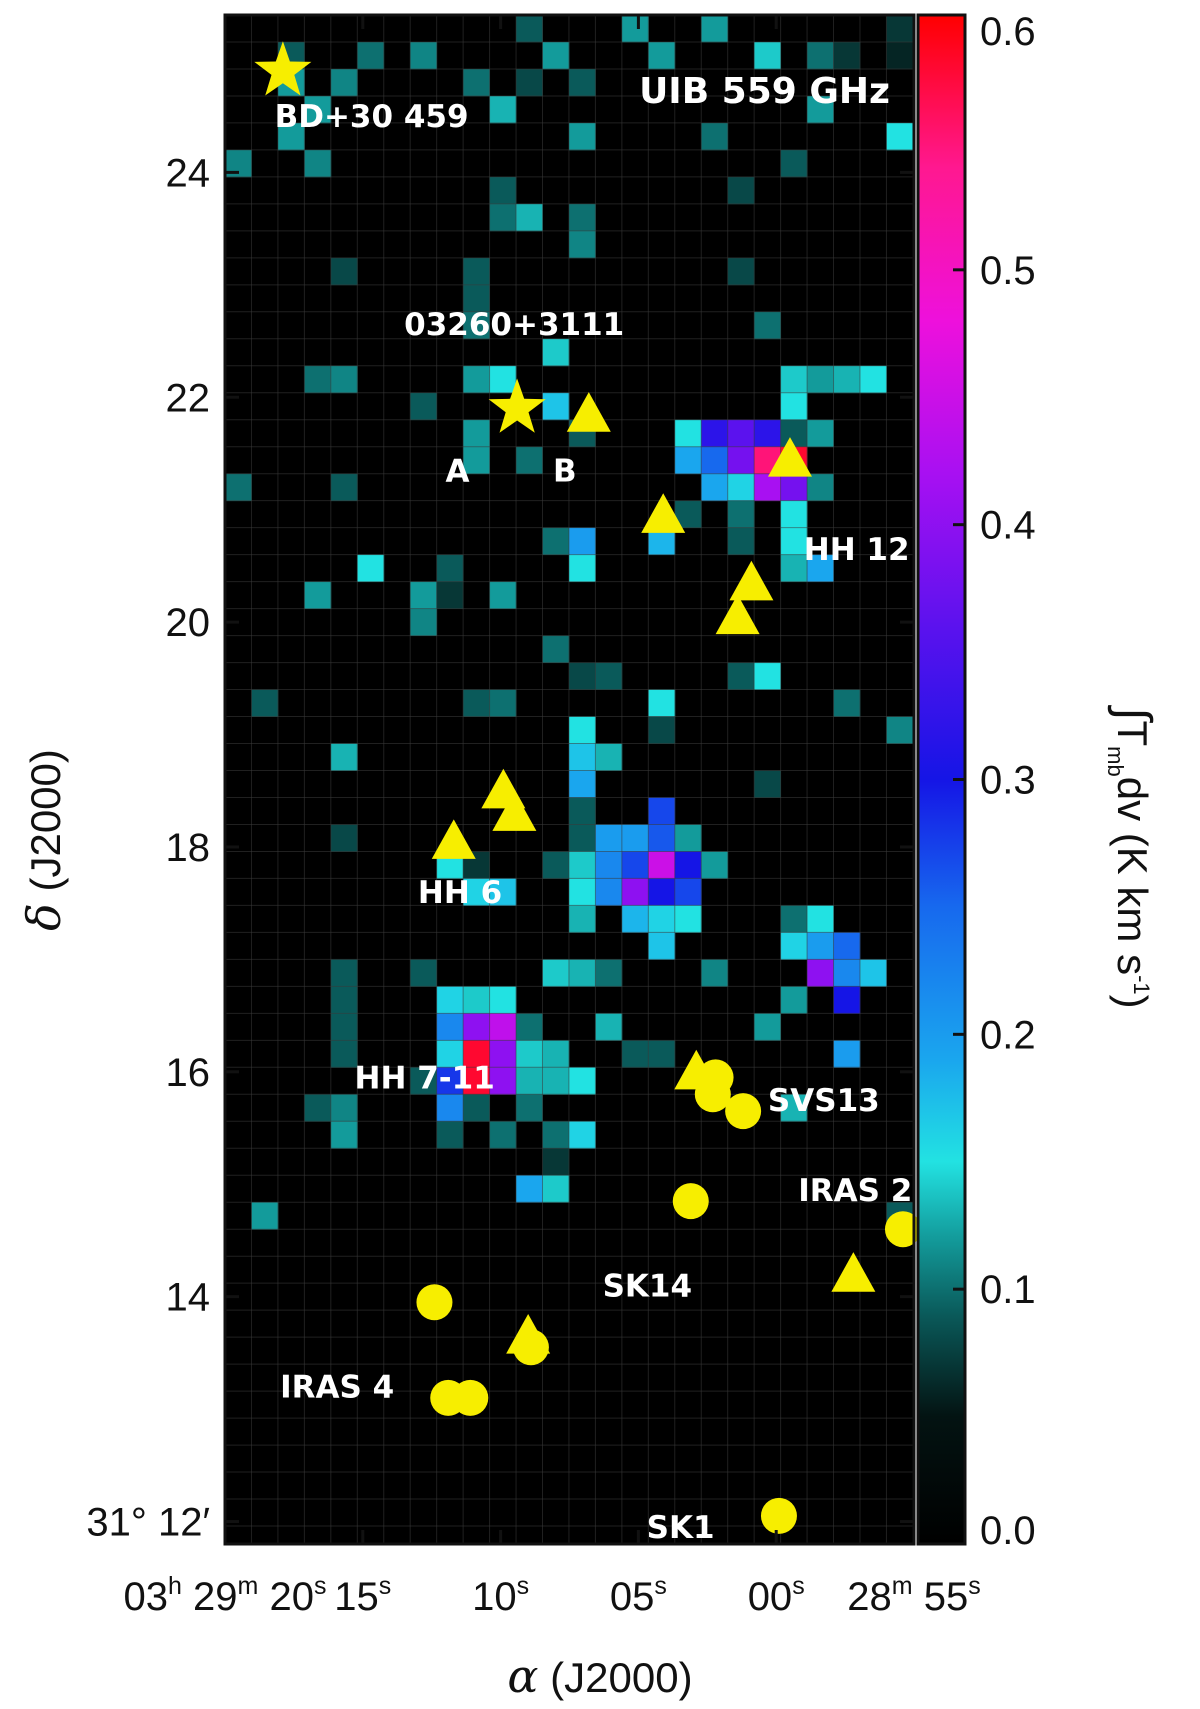 This screenshot has width=1200, height=1709. I want to click on source-label: IRAS 2, so click(855, 1191).